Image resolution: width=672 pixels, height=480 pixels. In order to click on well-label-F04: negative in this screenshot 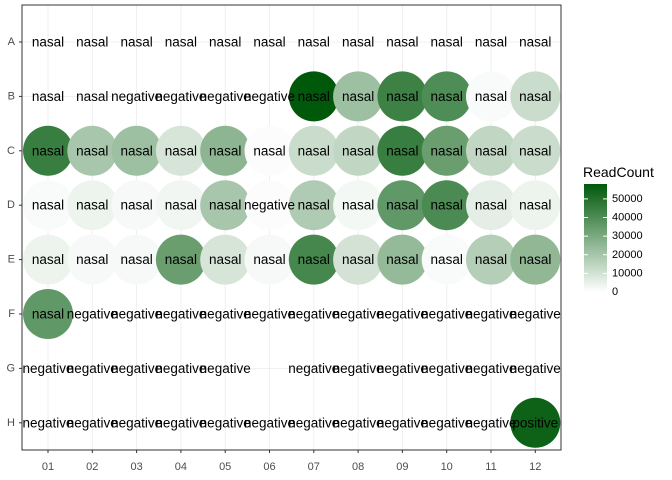, I will do `click(180, 314)`.